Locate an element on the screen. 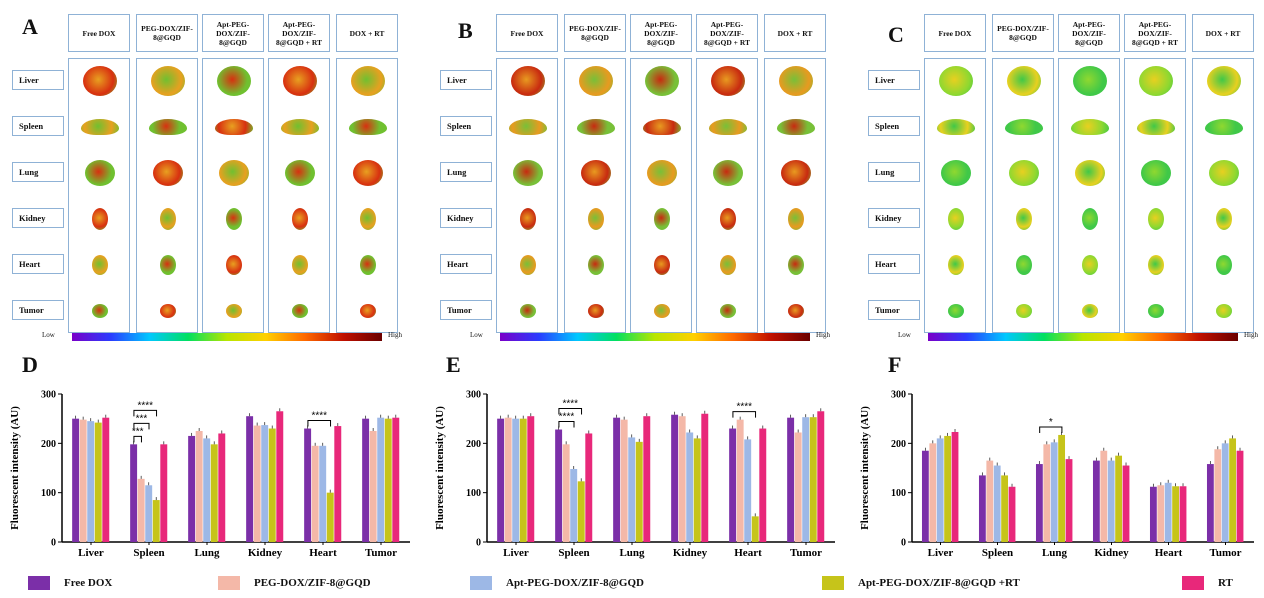 This screenshot has width=1264, height=598. column-header: Apt-PEG-DOX/ZIF-8@GQD + RT is located at coordinates (727, 33).